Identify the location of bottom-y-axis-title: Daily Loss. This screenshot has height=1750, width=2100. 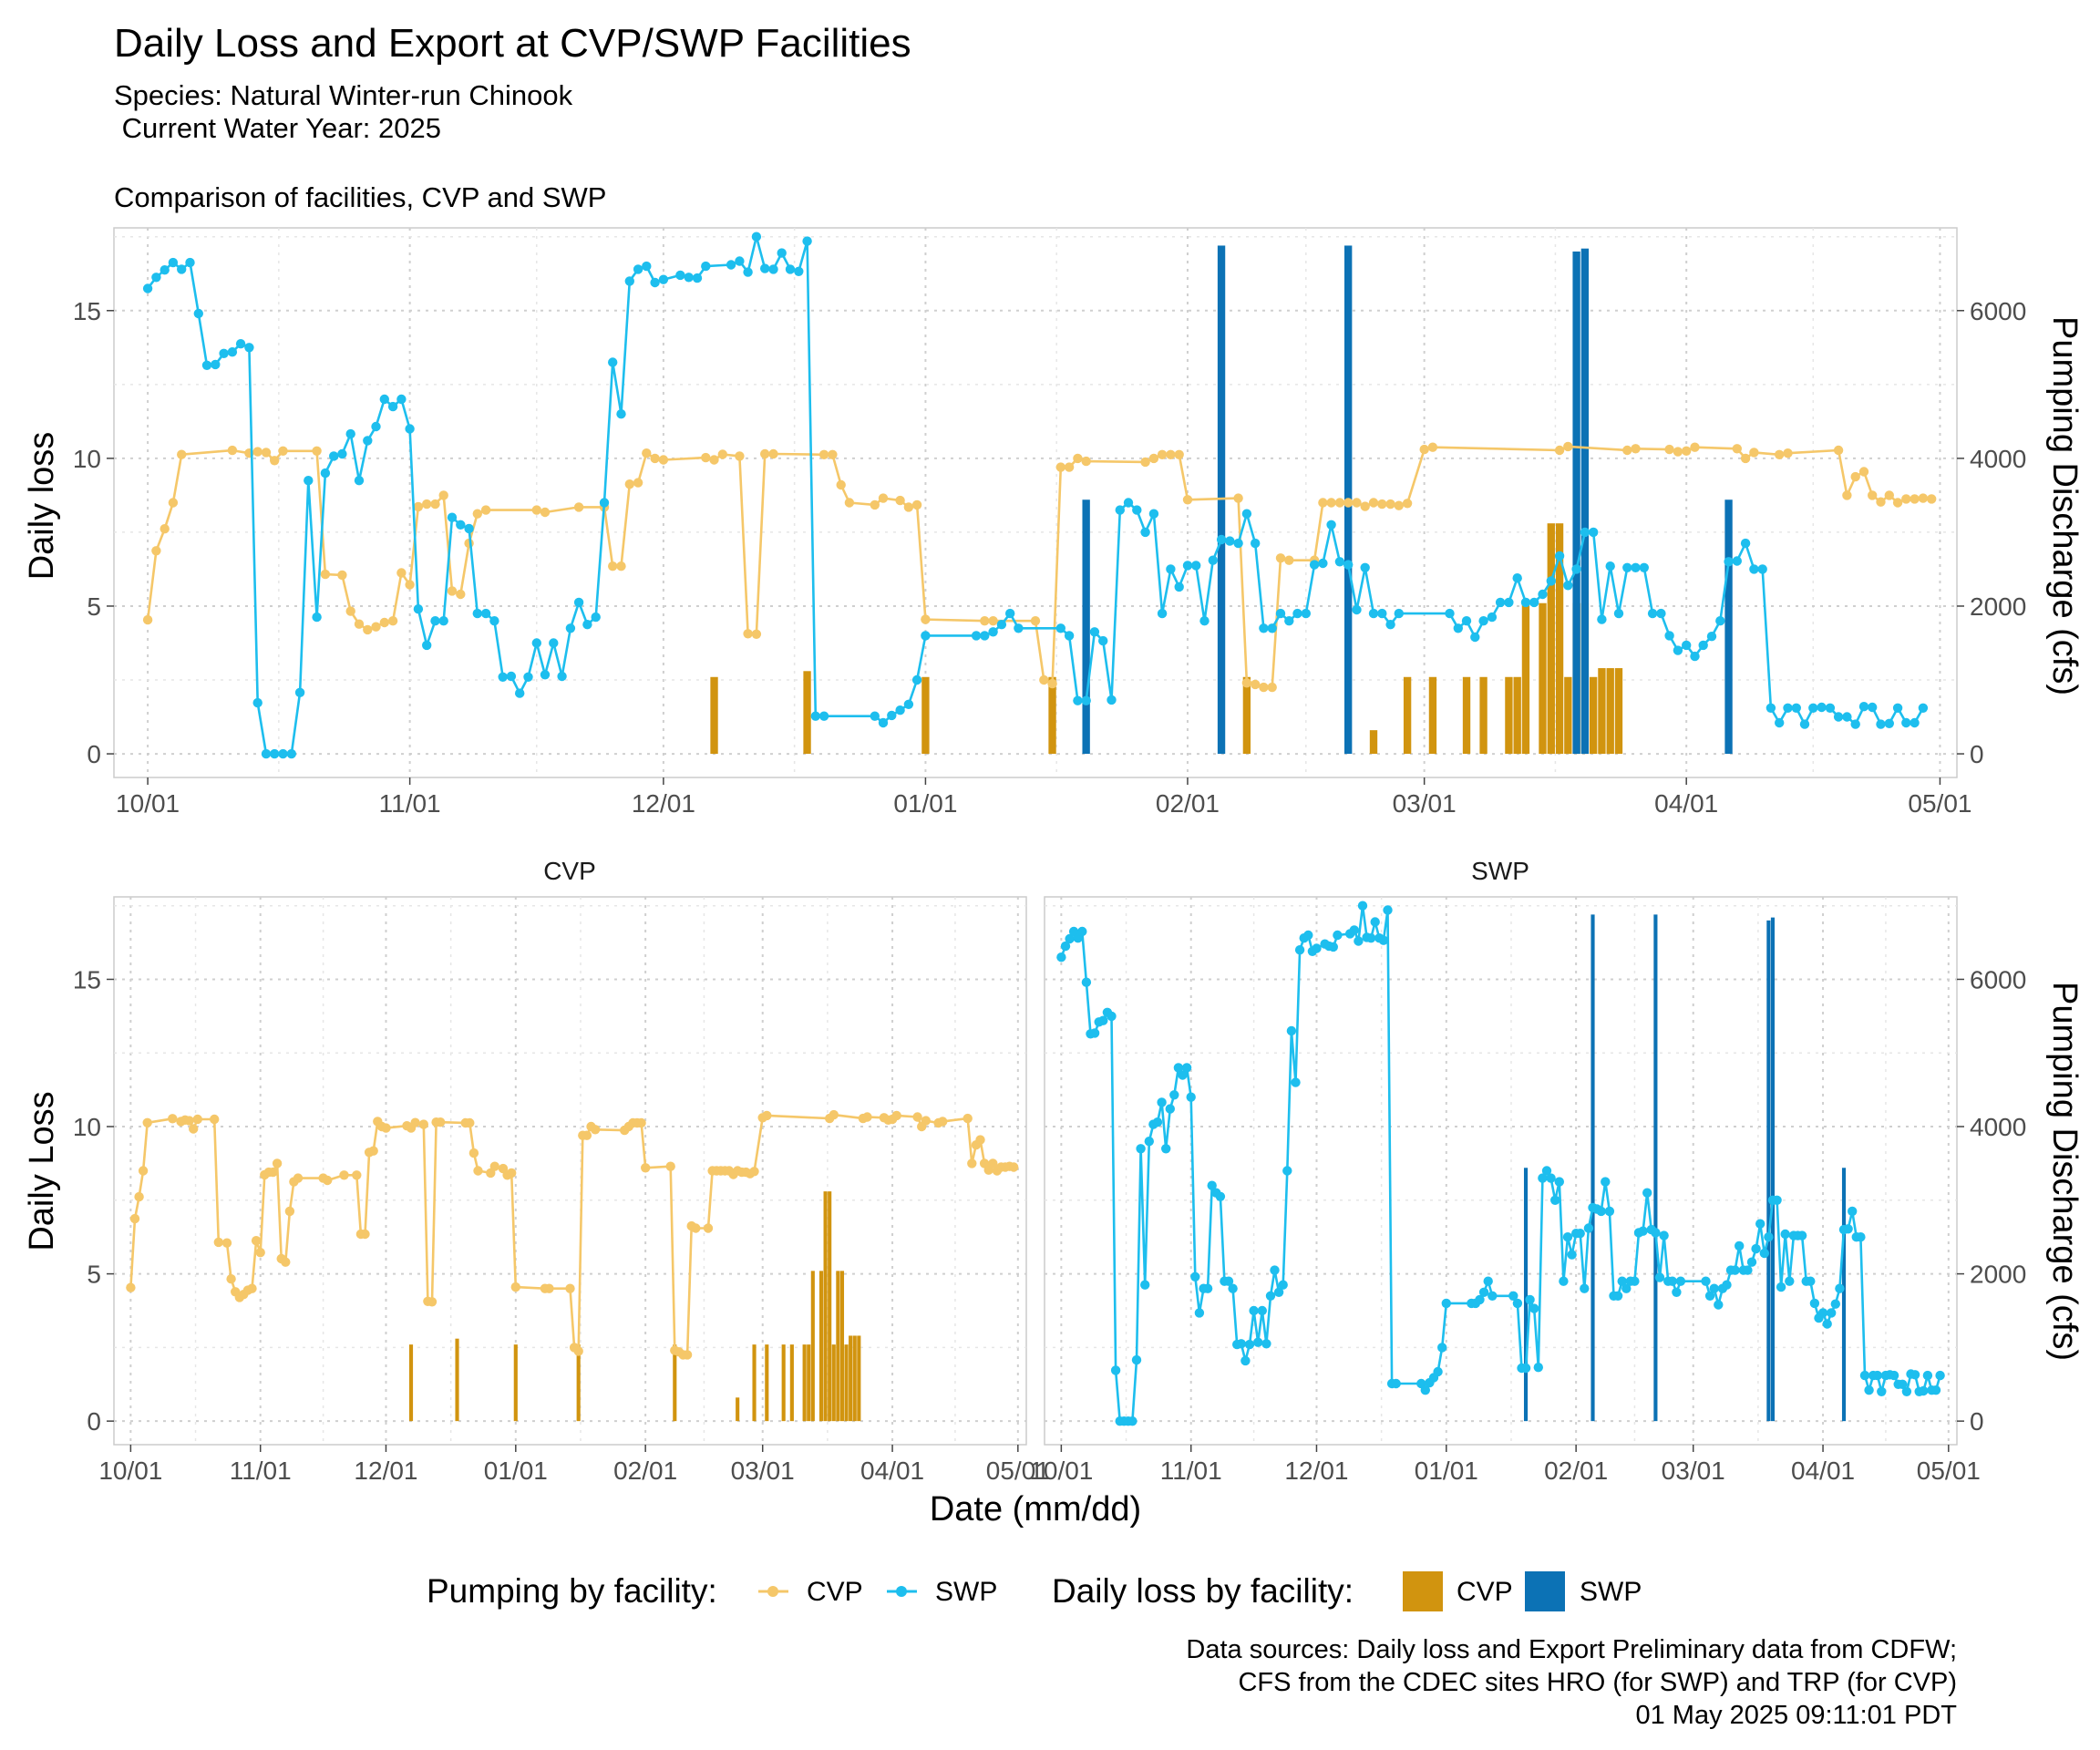
(42, 1171).